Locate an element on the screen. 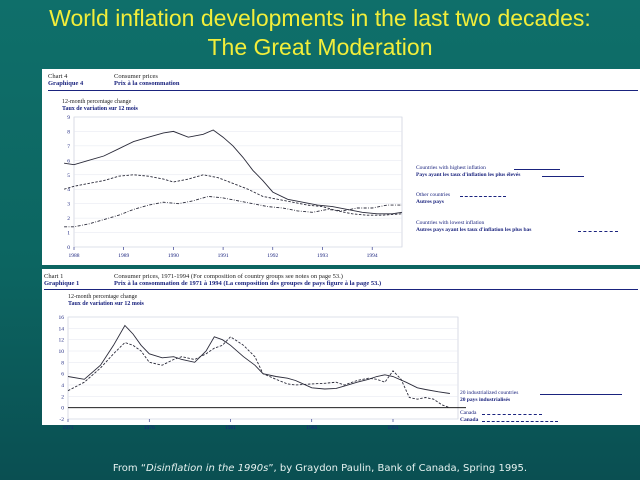 This screenshot has height=480, width=640. chart1-header-rule is located at coordinates (341, 289).